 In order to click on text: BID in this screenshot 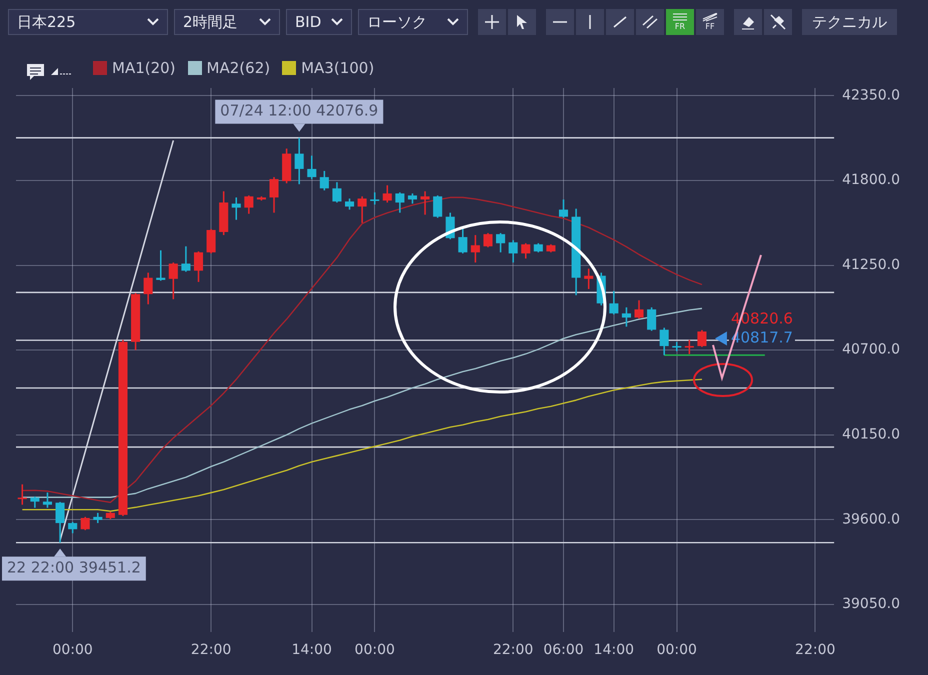, I will do `click(308, 22)`.